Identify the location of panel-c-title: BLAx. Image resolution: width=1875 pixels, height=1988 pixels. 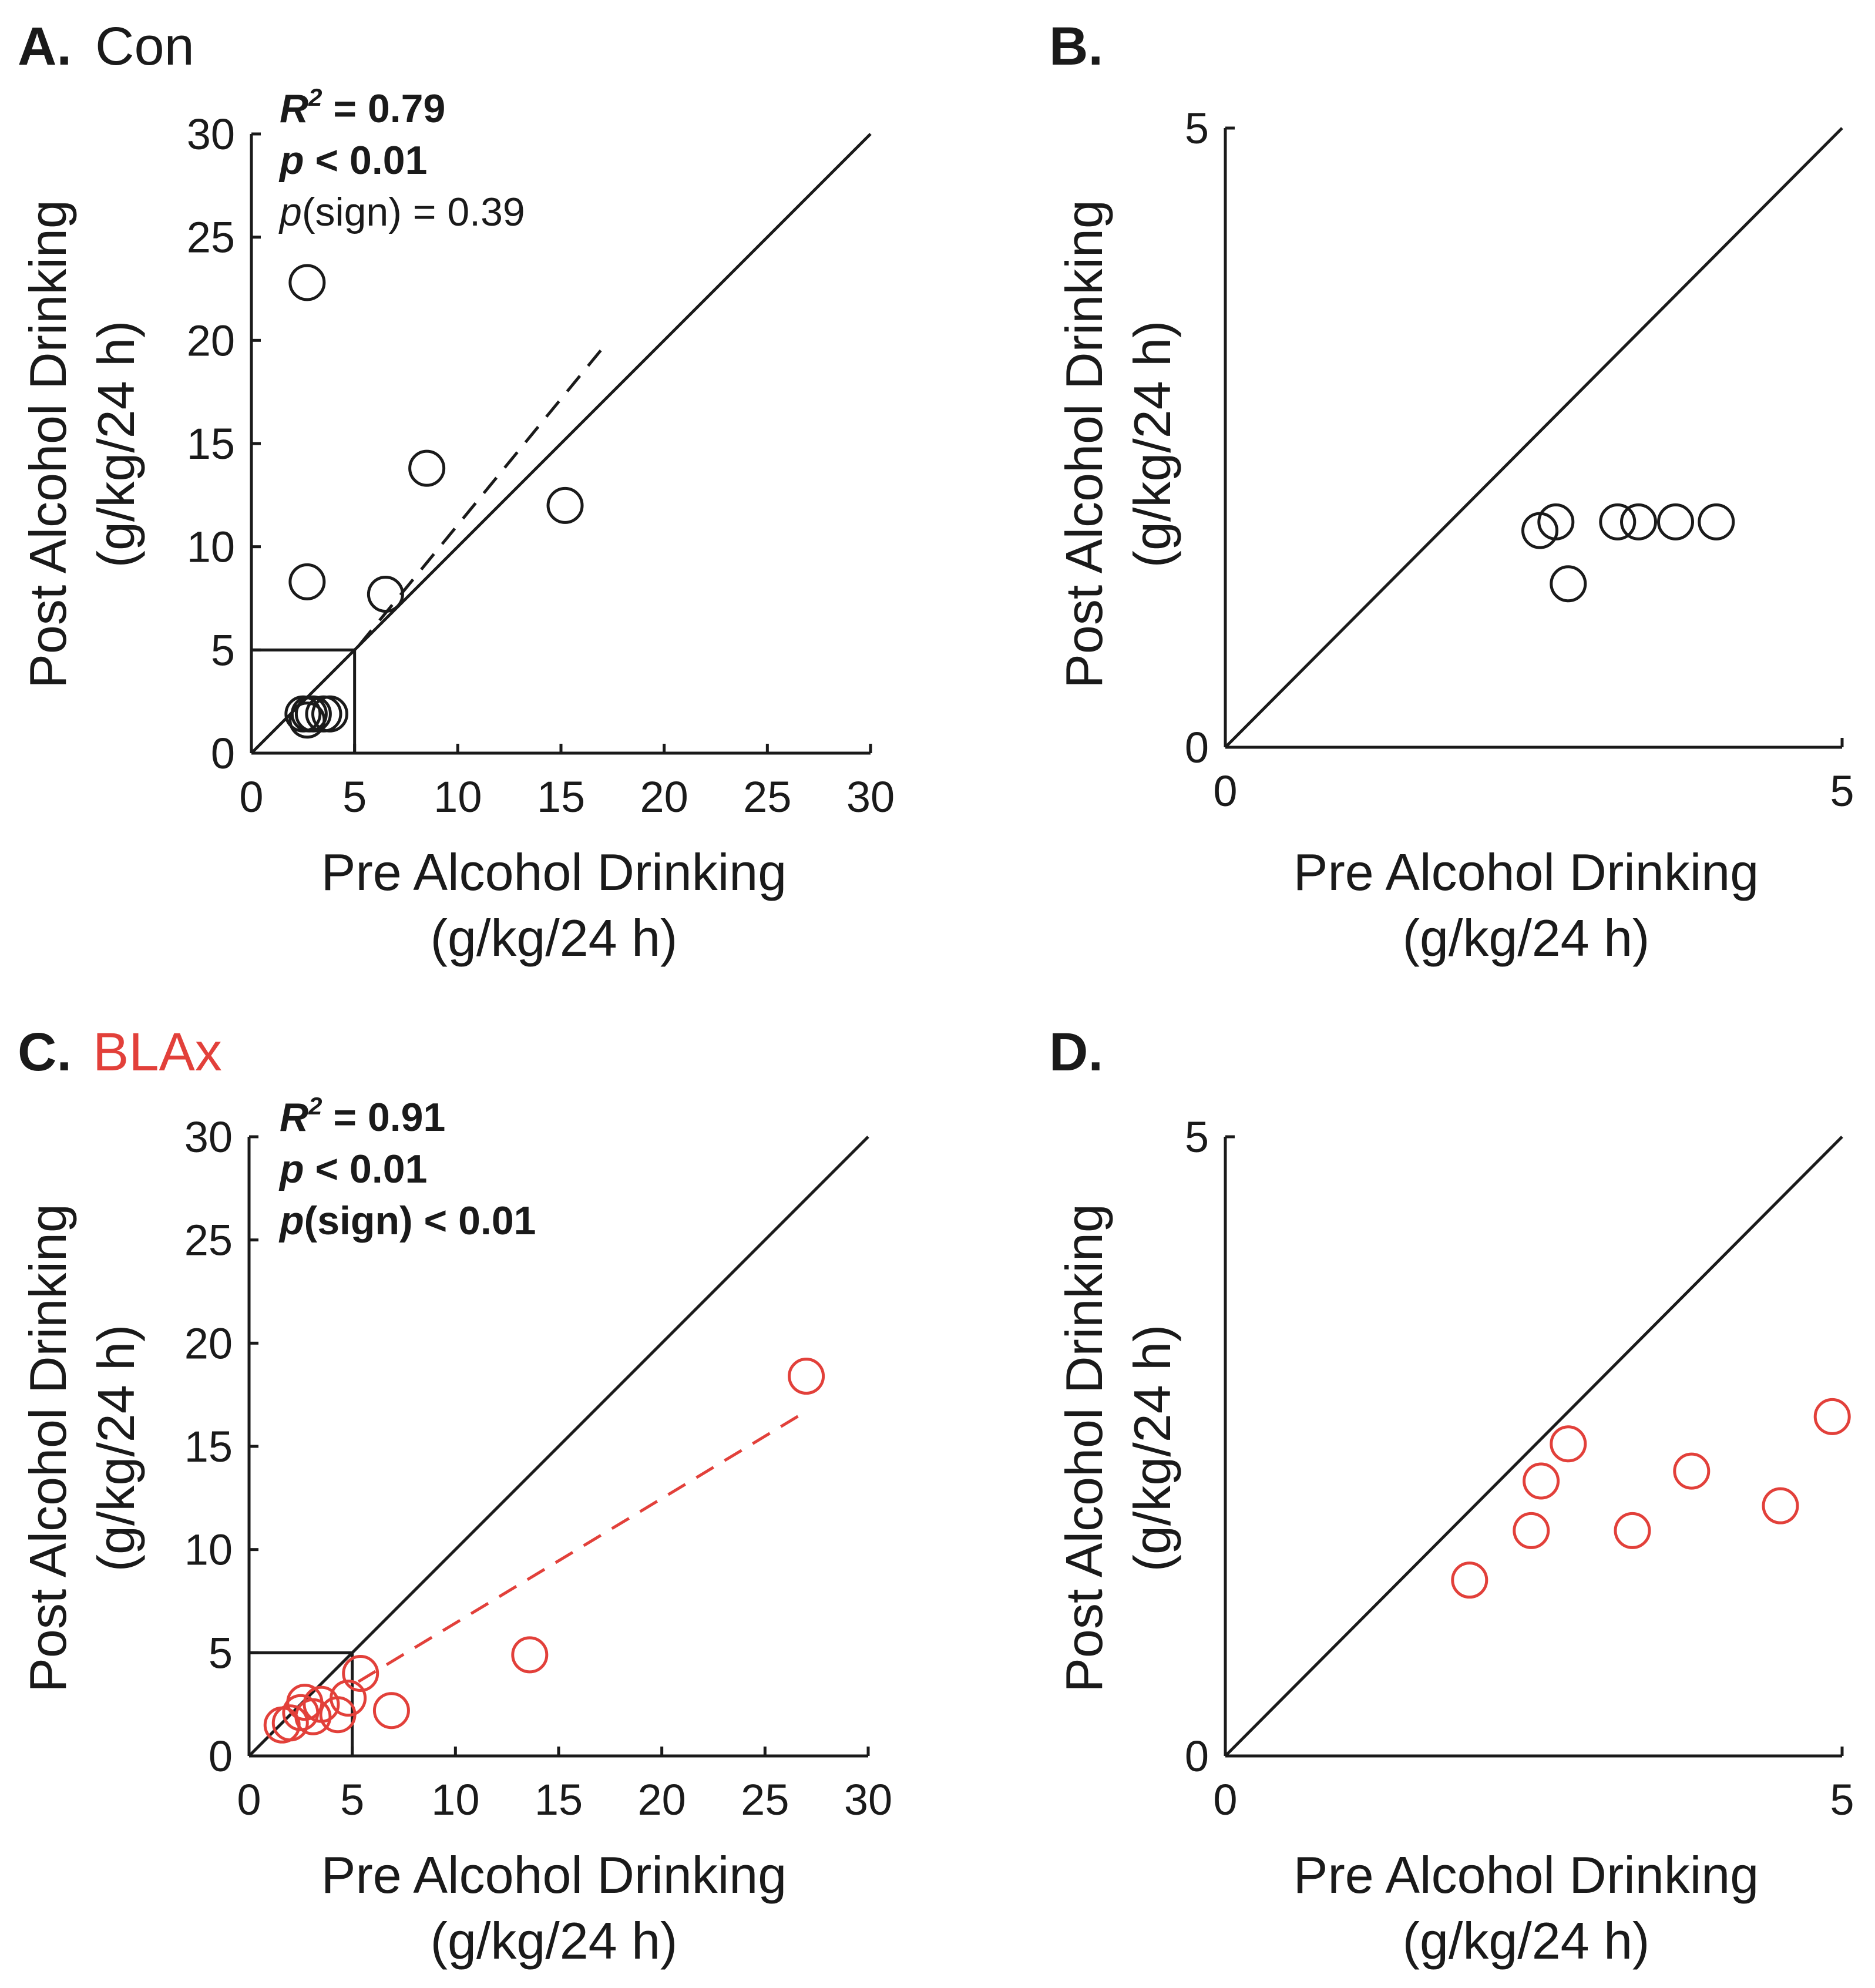
(157, 1052).